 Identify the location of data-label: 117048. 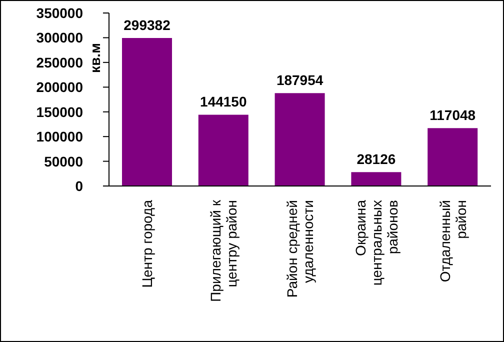
(453, 115).